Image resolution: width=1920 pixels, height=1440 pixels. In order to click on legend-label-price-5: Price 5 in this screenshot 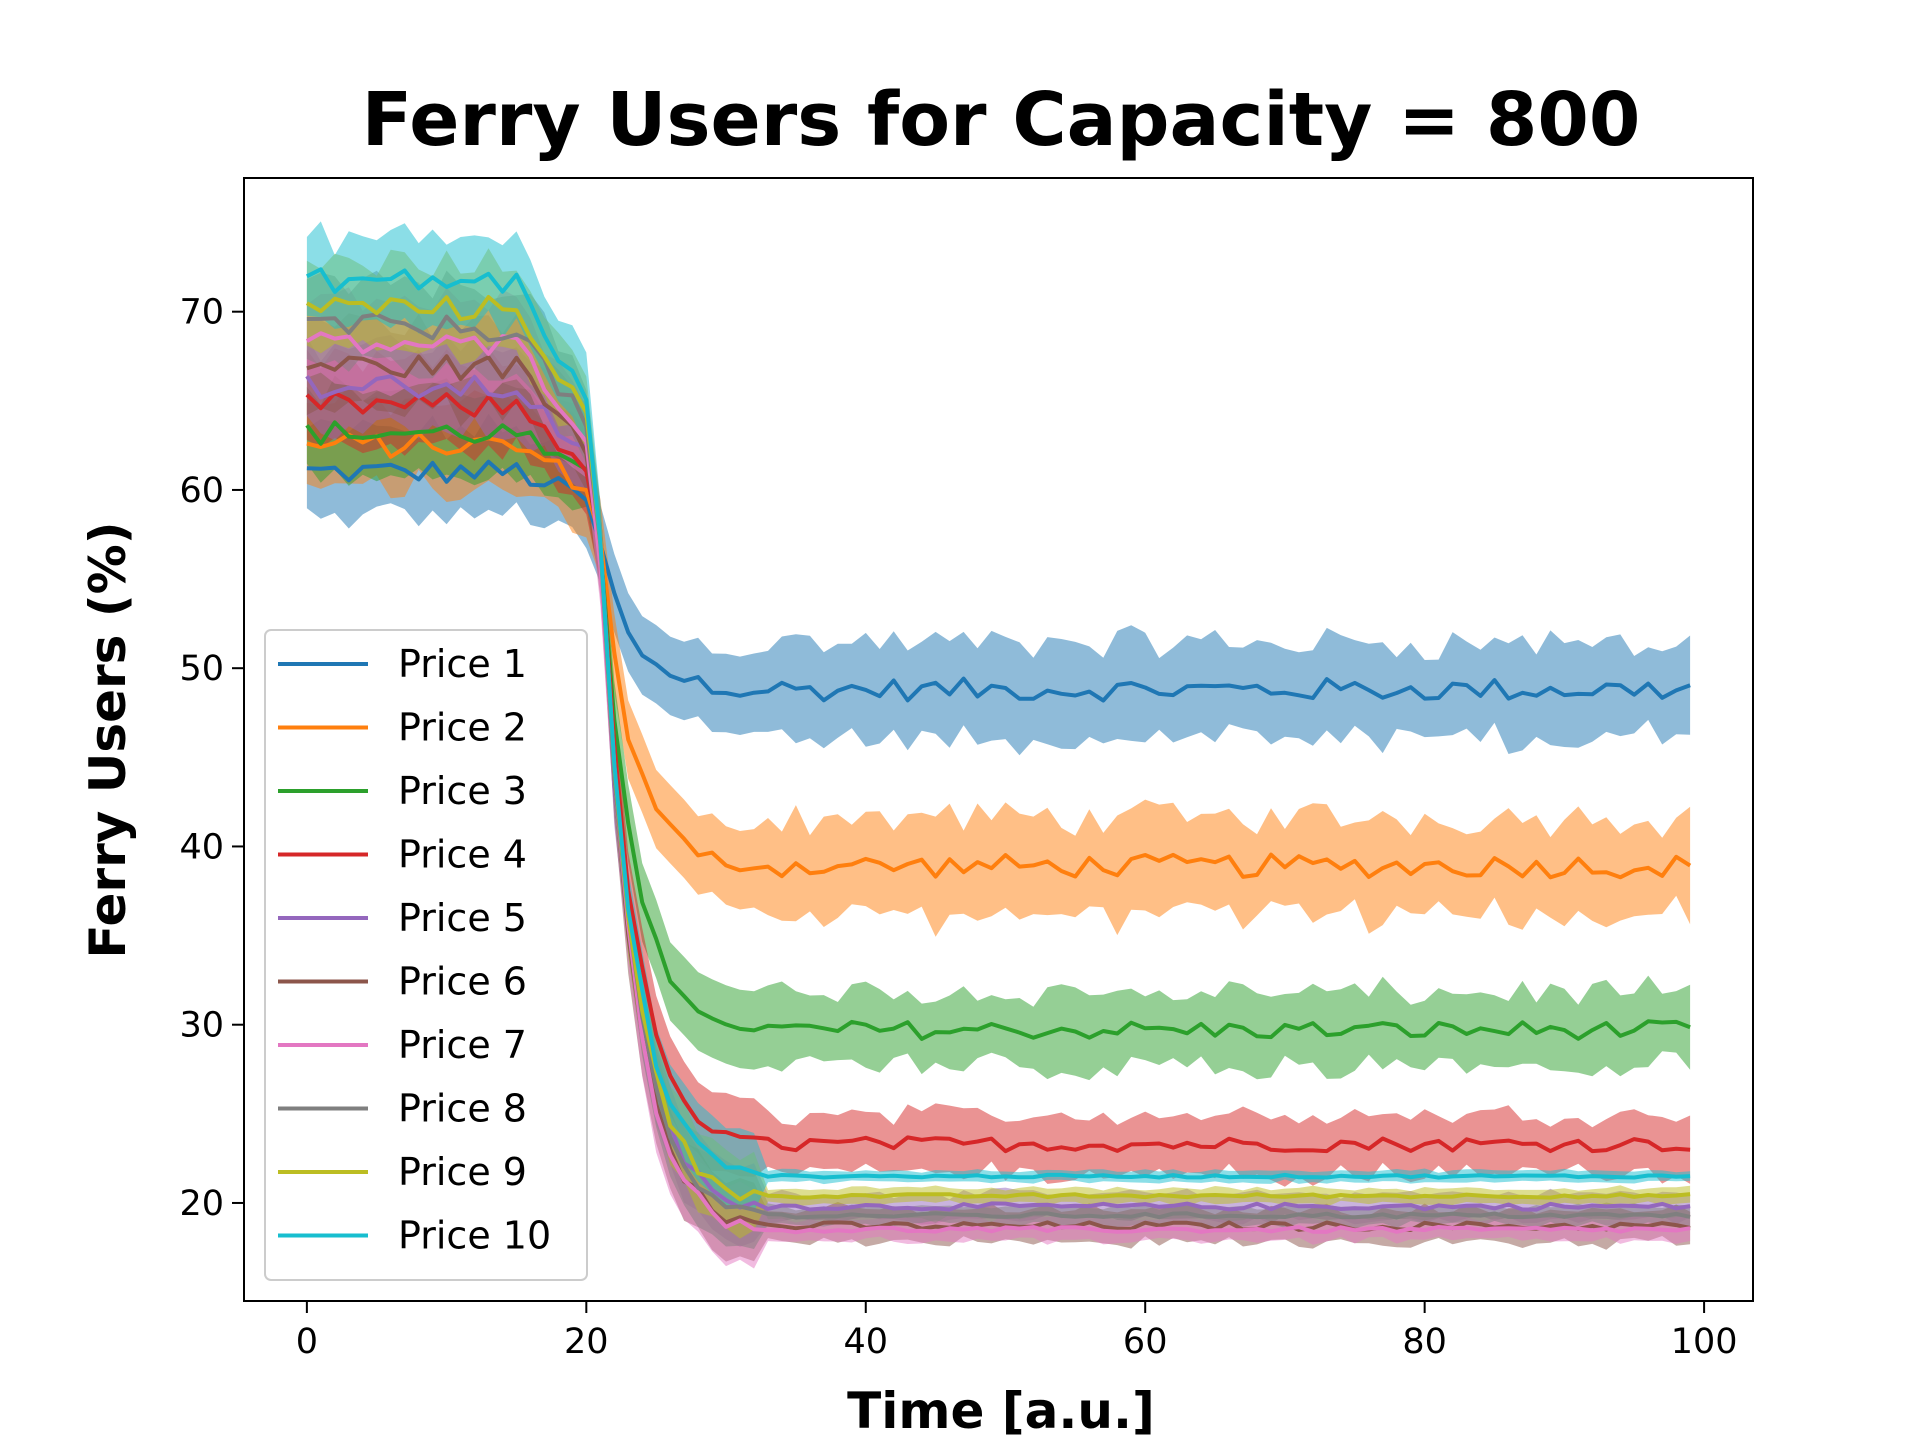, I will do `click(462, 918)`.